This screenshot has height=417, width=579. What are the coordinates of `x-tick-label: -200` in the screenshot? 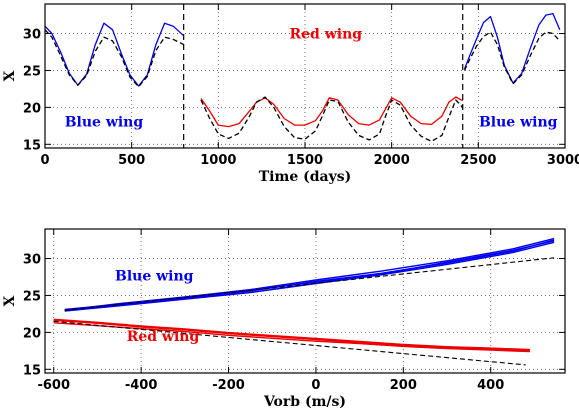 It's located at (228, 385).